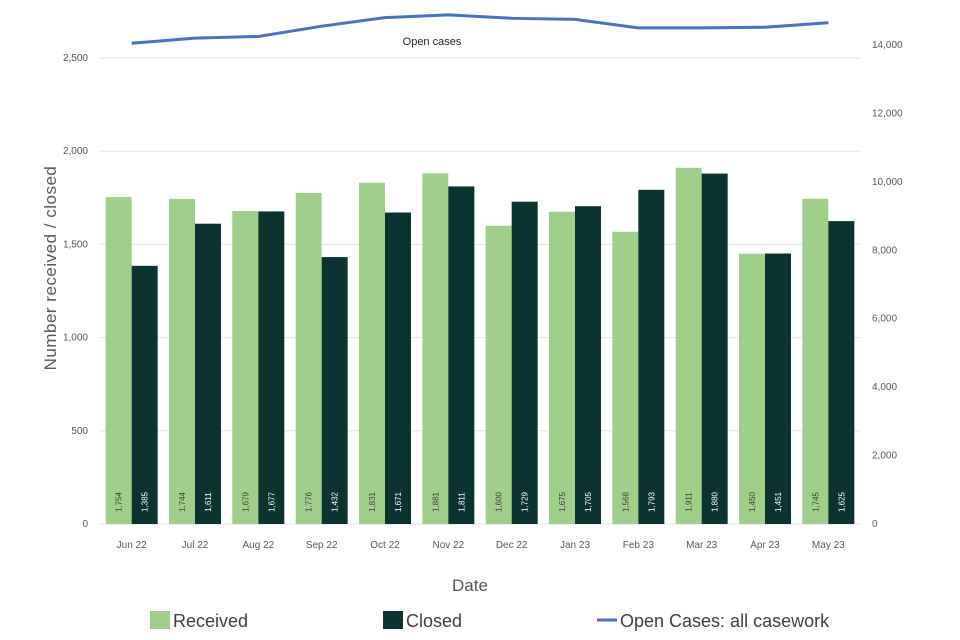  Describe the element at coordinates (435, 501) in the screenshot. I see `data-label-received: 1,881` at that location.